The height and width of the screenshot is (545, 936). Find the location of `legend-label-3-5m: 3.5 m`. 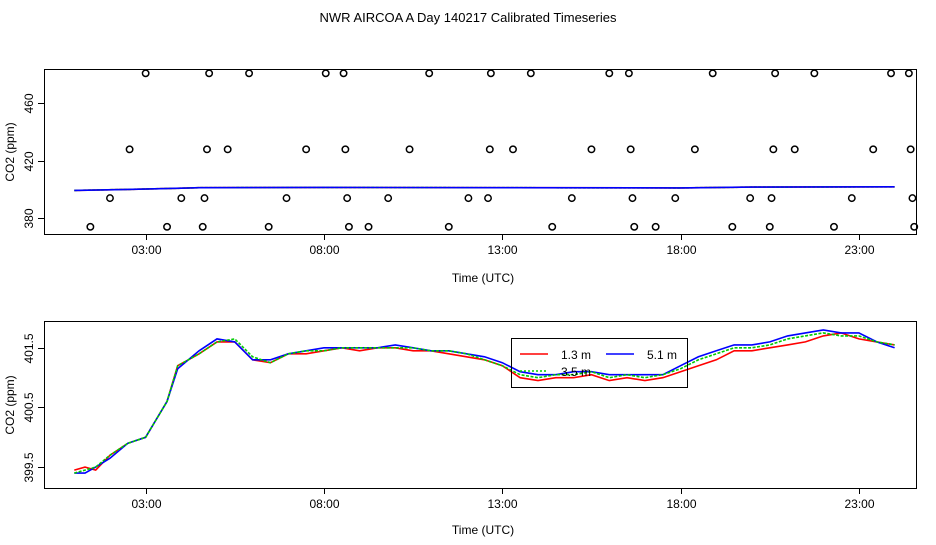

legend-label-3-5m: 3.5 m is located at coordinates (576, 372).